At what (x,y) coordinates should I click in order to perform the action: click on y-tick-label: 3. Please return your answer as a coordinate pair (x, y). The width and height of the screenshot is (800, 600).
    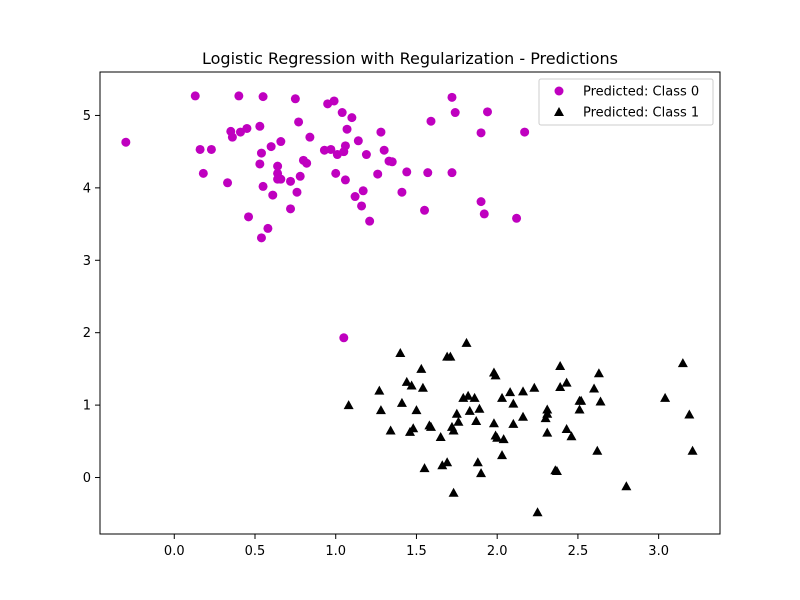
    Looking at the image, I should click on (87, 261).